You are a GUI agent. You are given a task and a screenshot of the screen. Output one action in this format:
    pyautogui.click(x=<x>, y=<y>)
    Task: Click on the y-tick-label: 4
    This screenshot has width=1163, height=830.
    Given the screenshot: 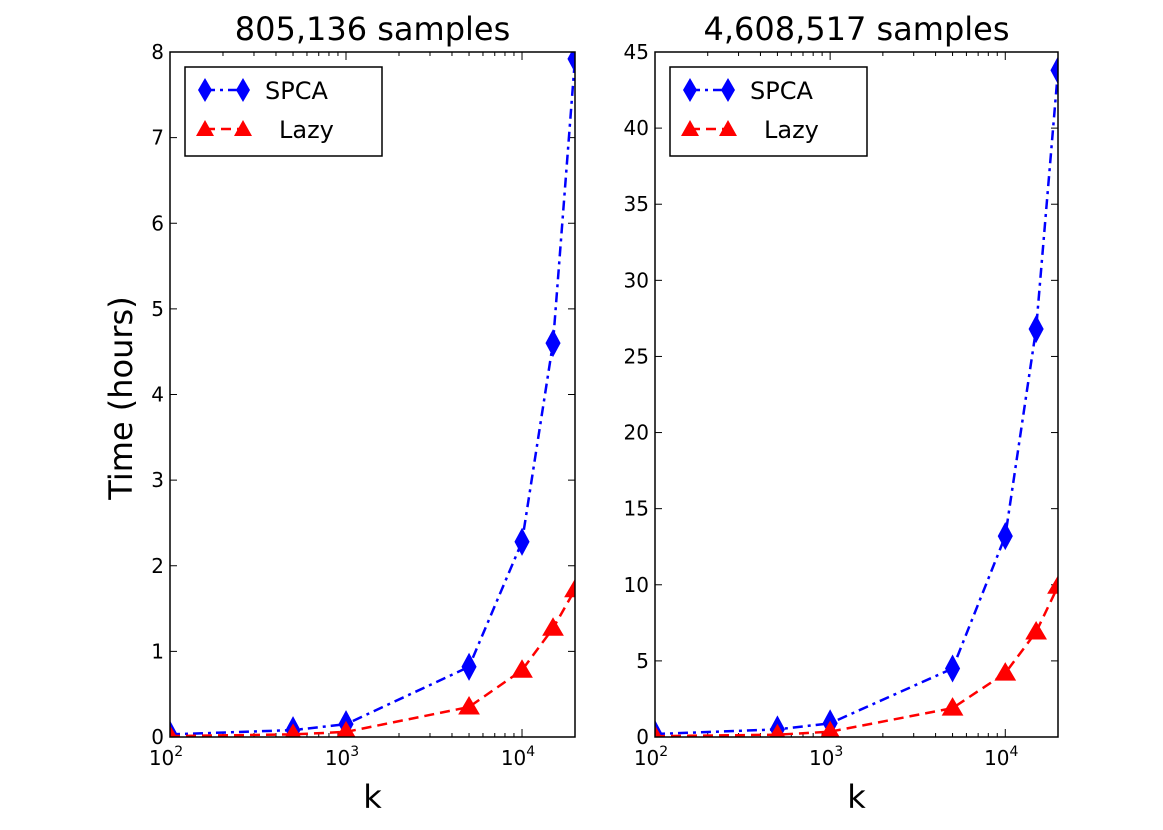 What is the action you would take?
    pyautogui.click(x=157, y=395)
    